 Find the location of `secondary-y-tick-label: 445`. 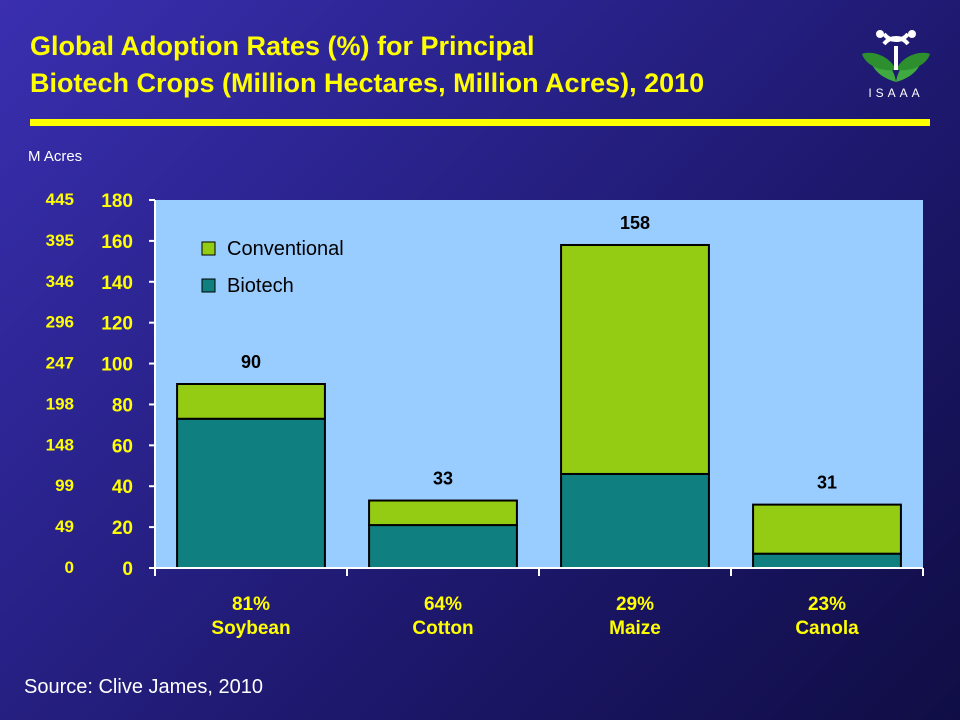

secondary-y-tick-label: 445 is located at coordinates (60, 199).